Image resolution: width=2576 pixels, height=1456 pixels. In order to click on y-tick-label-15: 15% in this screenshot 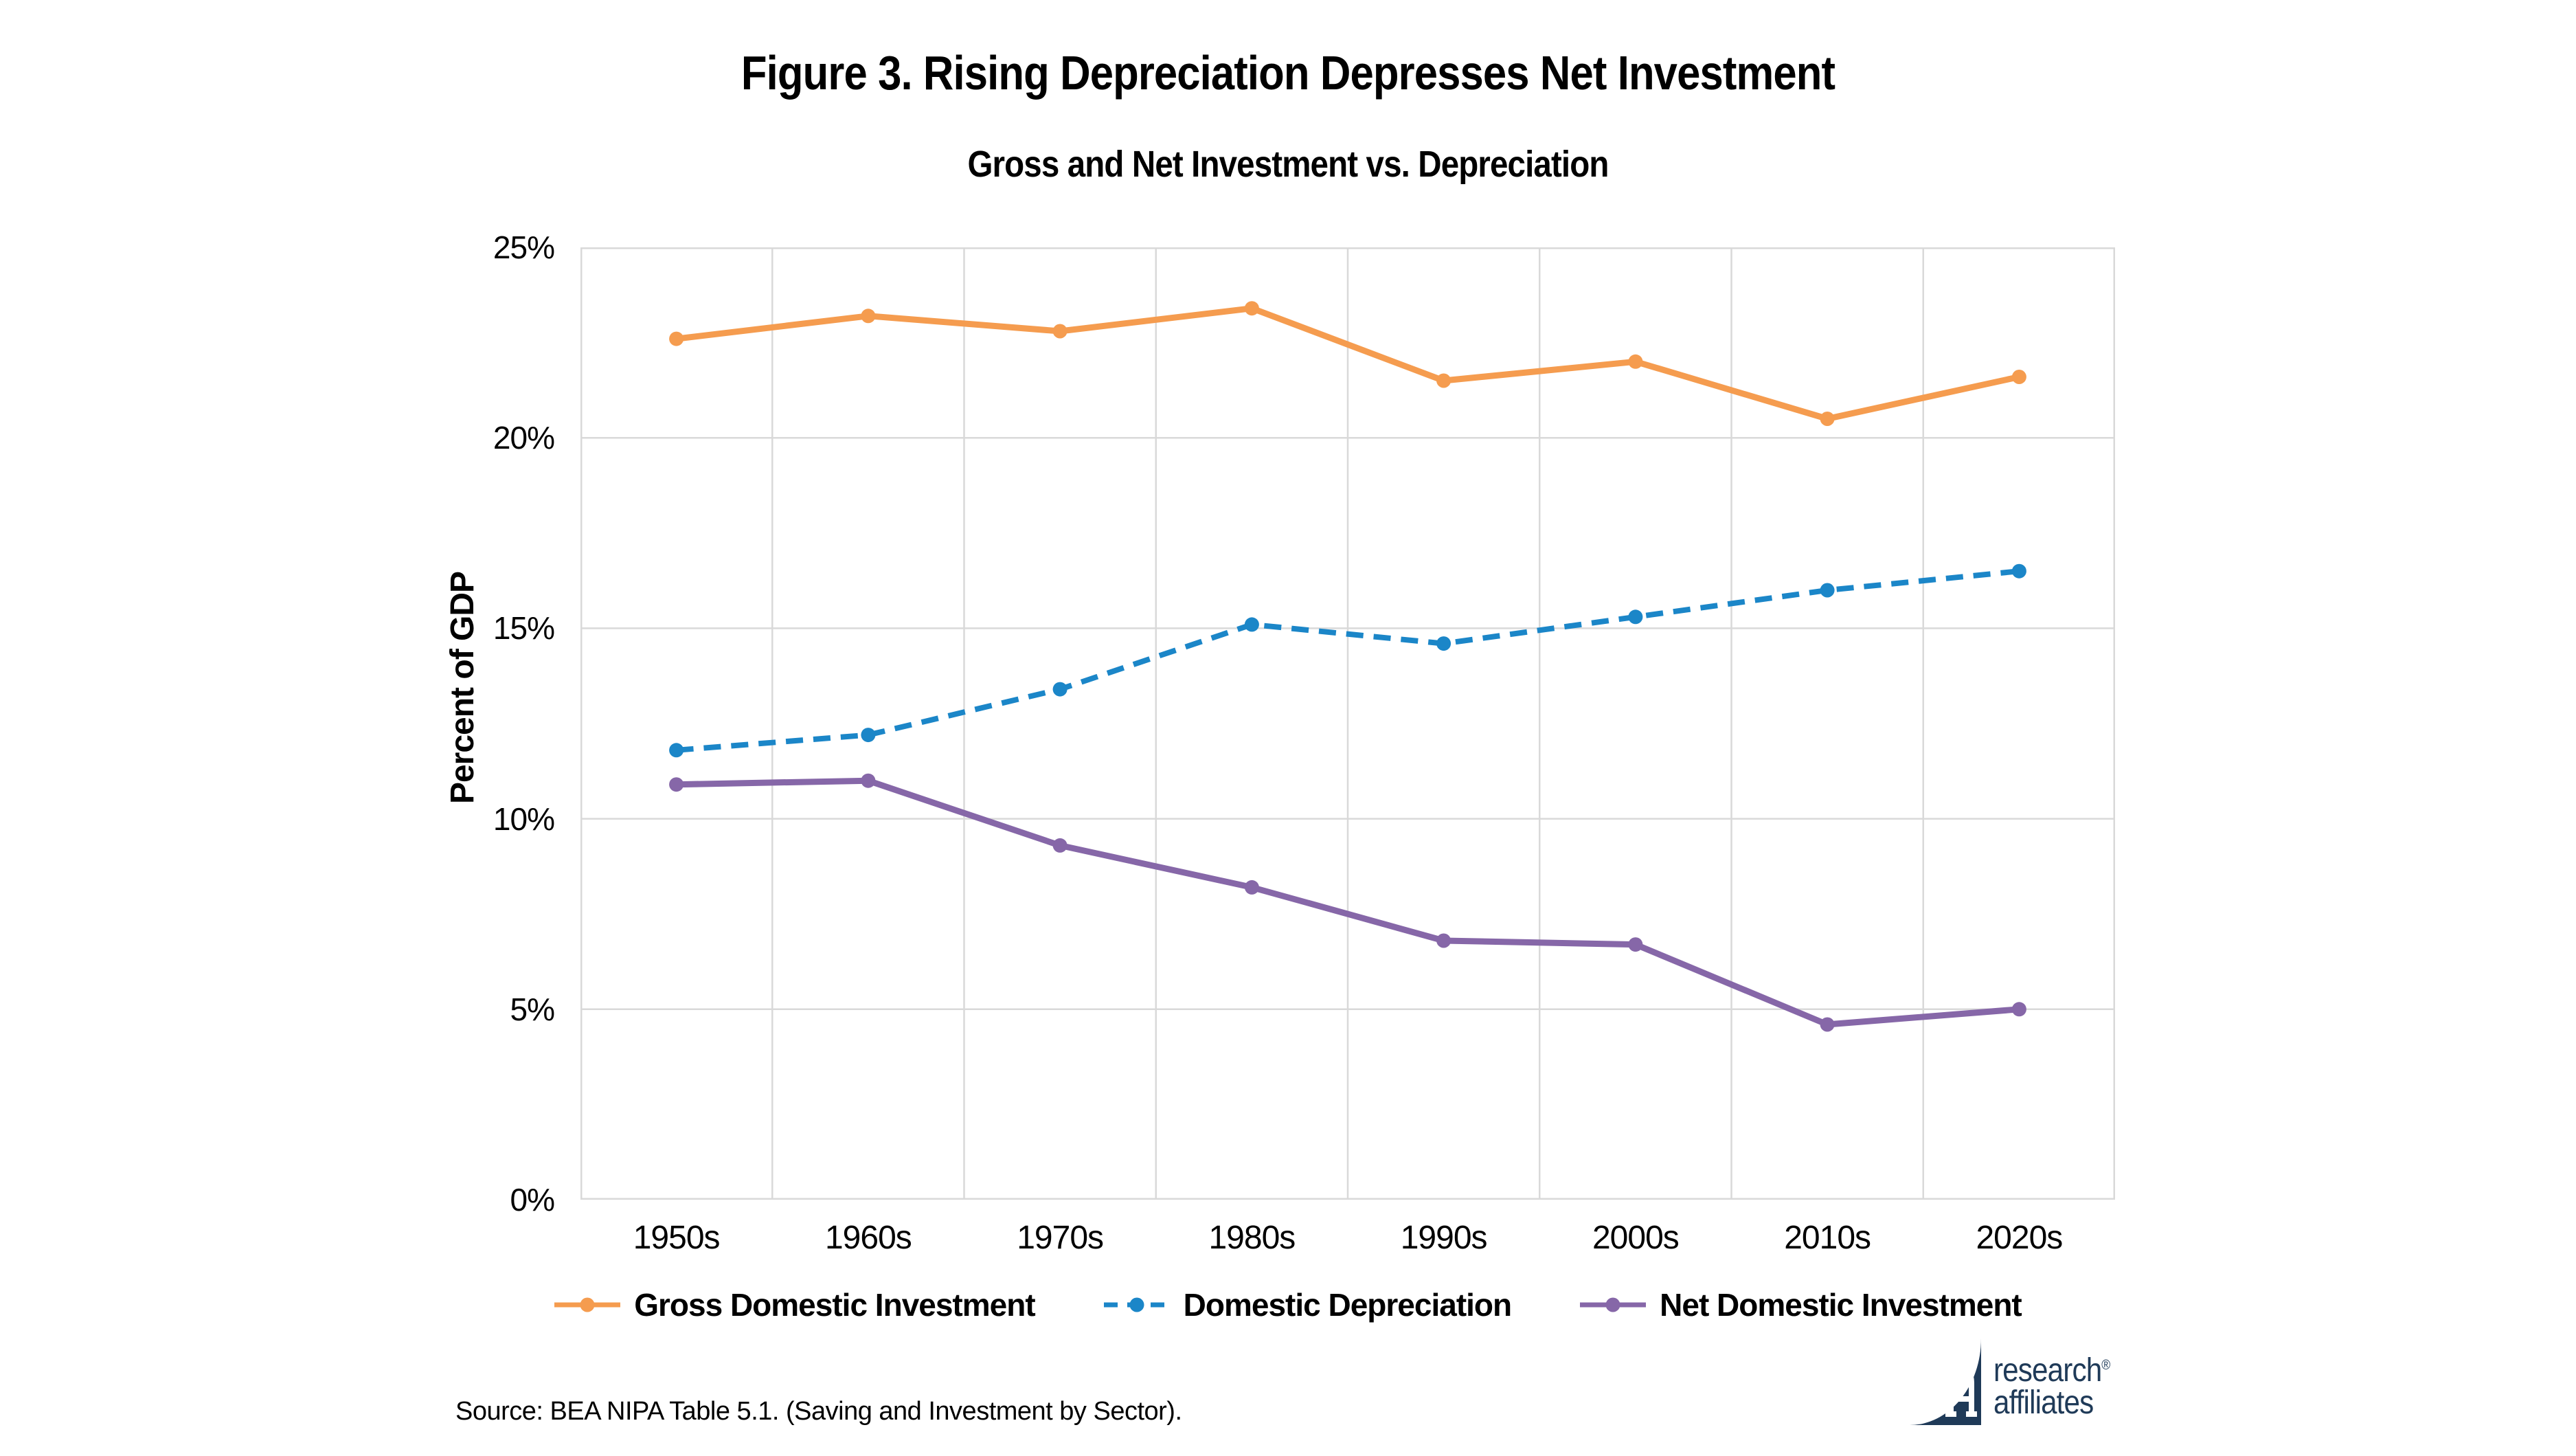, I will do `click(524, 628)`.